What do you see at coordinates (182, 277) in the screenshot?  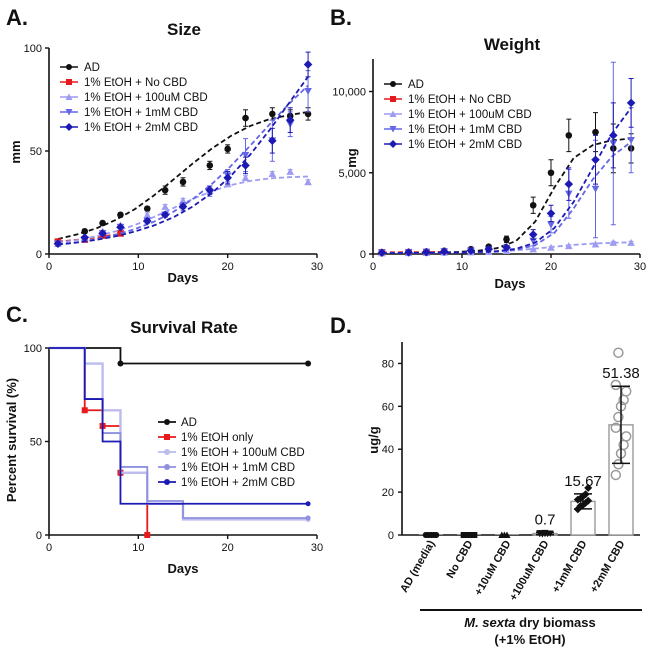 I see `panel-a-xlabel: Days` at bounding box center [182, 277].